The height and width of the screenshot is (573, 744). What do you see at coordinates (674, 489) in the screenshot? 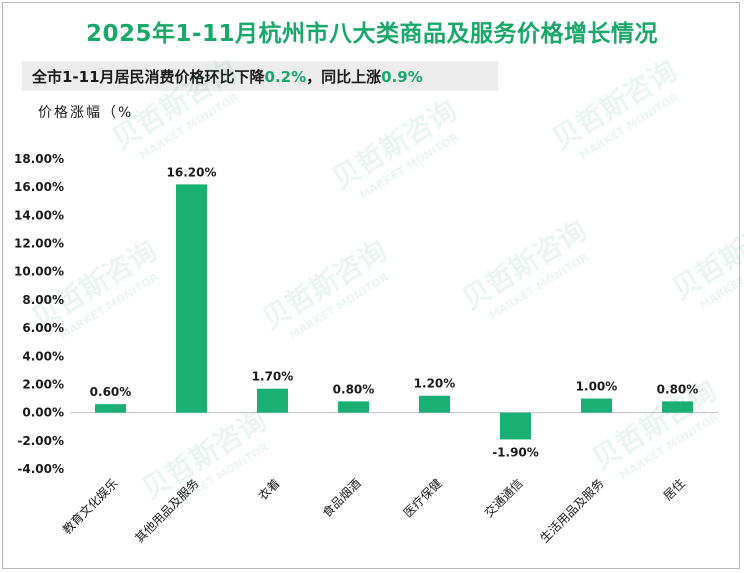
I see `category-label: 居住` at bounding box center [674, 489].